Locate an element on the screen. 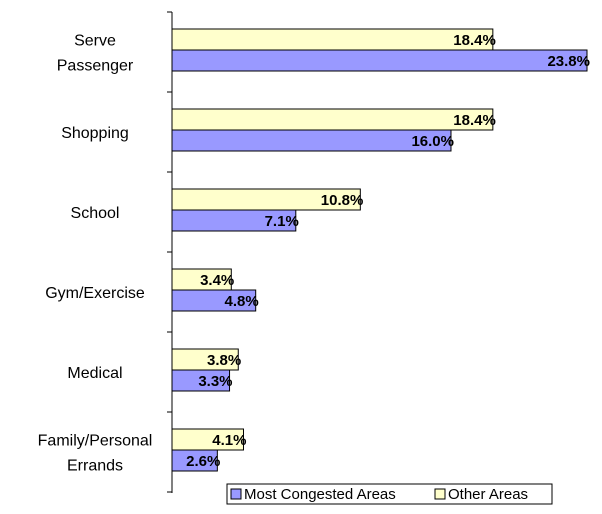 Image resolution: width=602 pixels, height=514 pixels. category-label: Errands is located at coordinates (95, 466).